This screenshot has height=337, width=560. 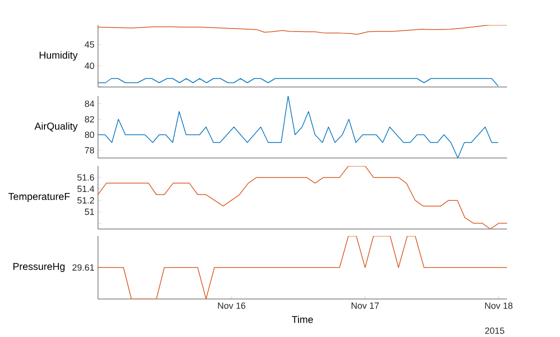 What do you see at coordinates (56, 127) in the screenshot?
I see `y-axis-title: AirQuality` at bounding box center [56, 127].